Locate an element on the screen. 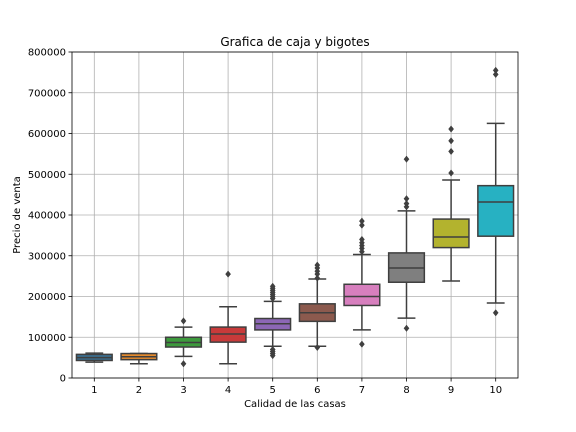  y-tick-label: 200000 is located at coordinates (47, 297).